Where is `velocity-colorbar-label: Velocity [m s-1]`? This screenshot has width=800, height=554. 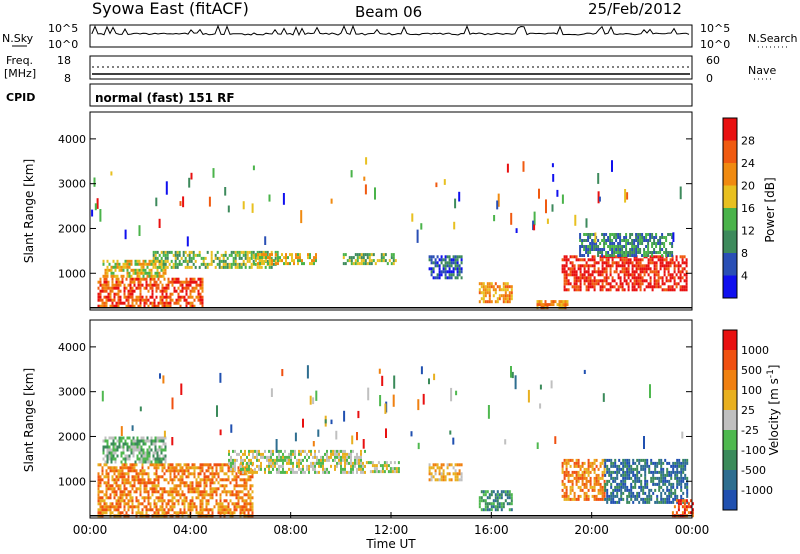
velocity-colorbar-label: Velocity [m s-1] is located at coordinates (773, 410).